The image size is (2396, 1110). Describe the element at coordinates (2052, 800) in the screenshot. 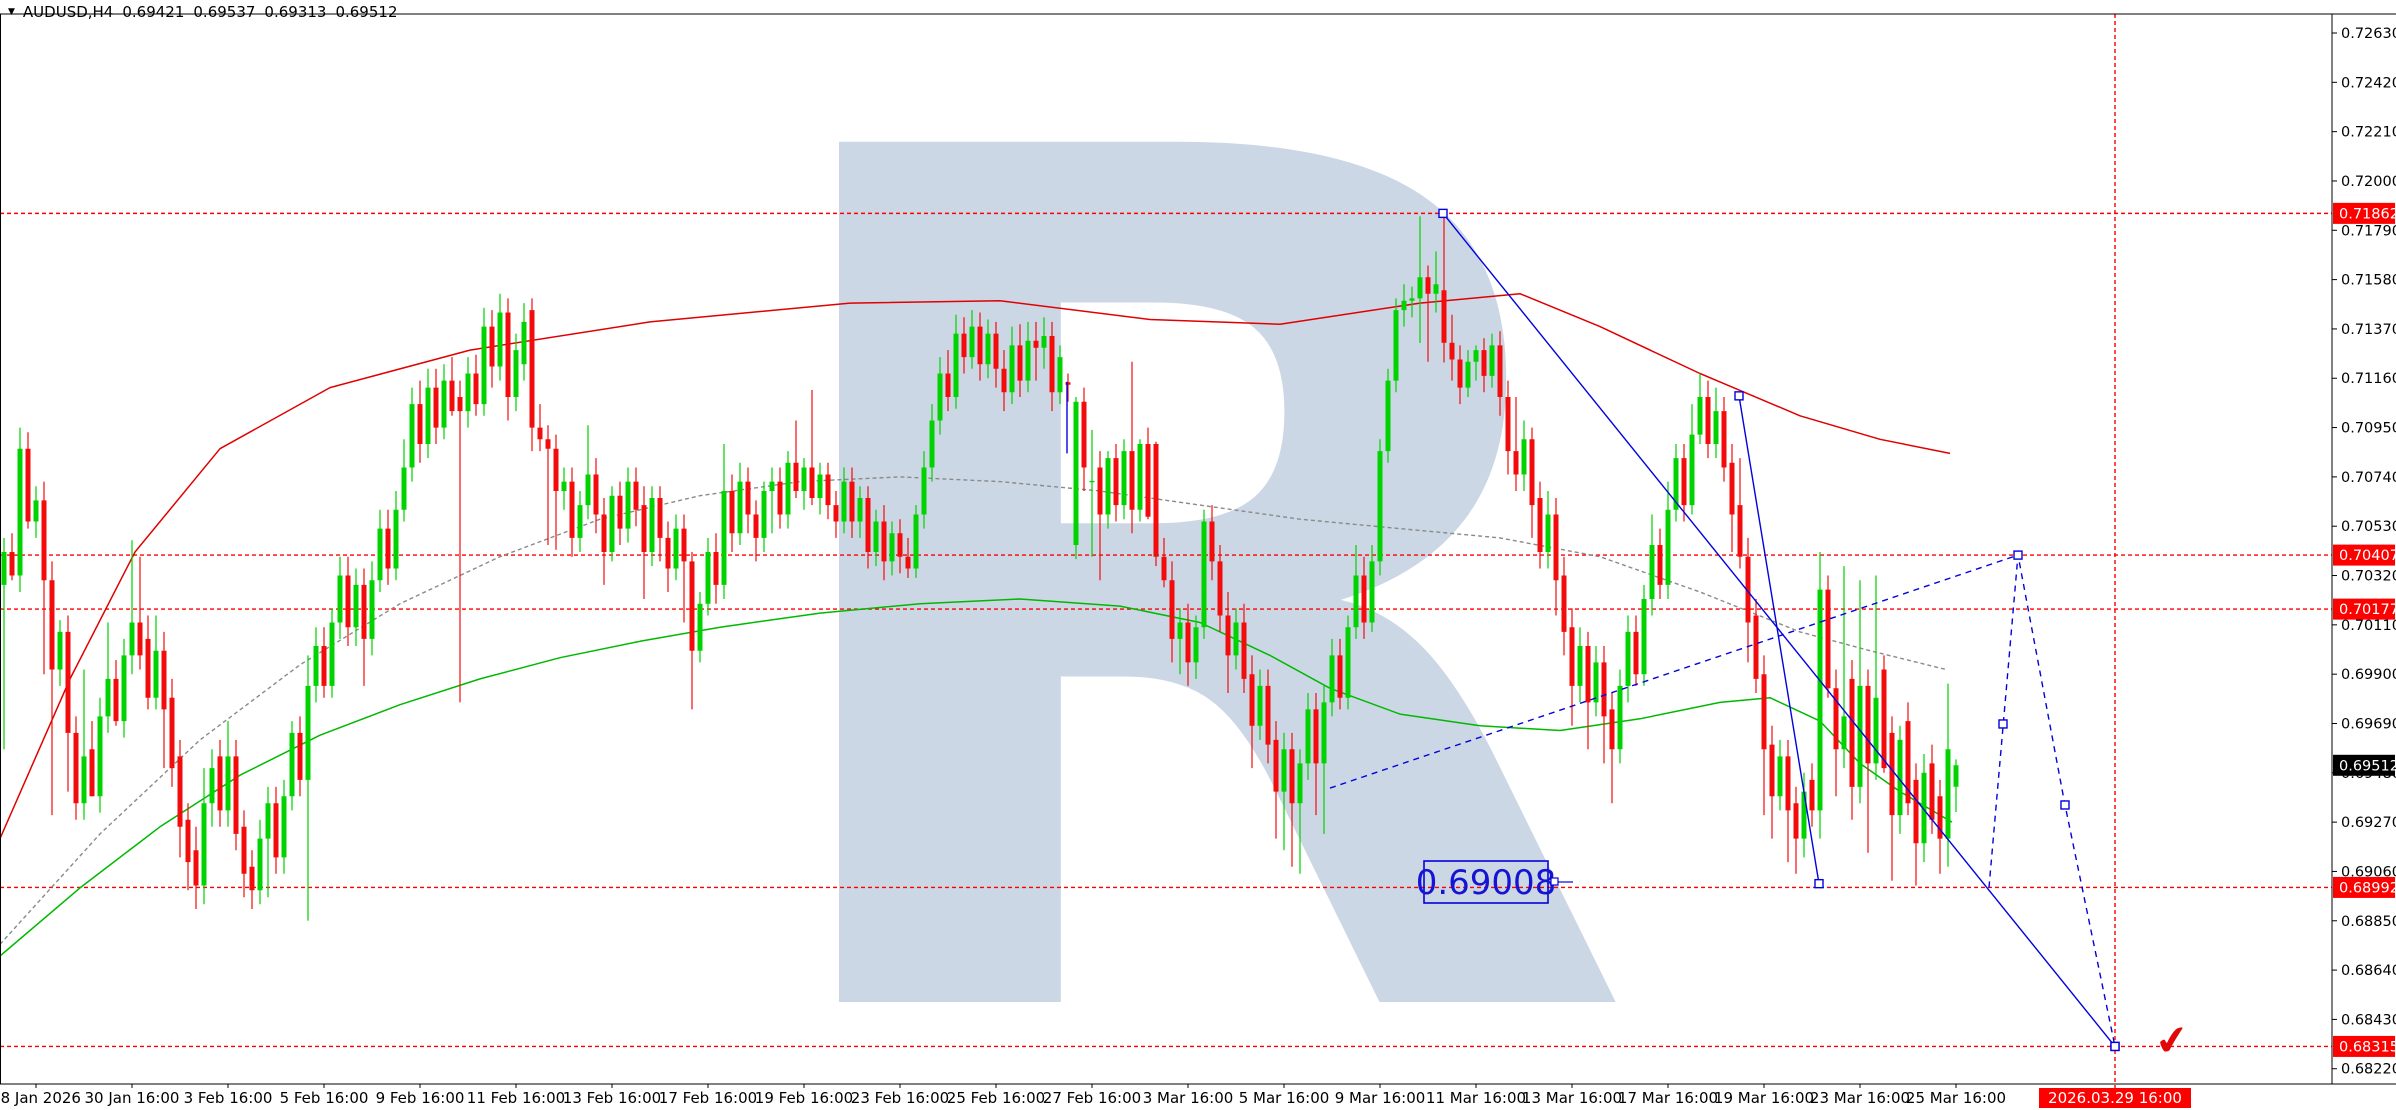

I see `zigzag-projection` at that location.